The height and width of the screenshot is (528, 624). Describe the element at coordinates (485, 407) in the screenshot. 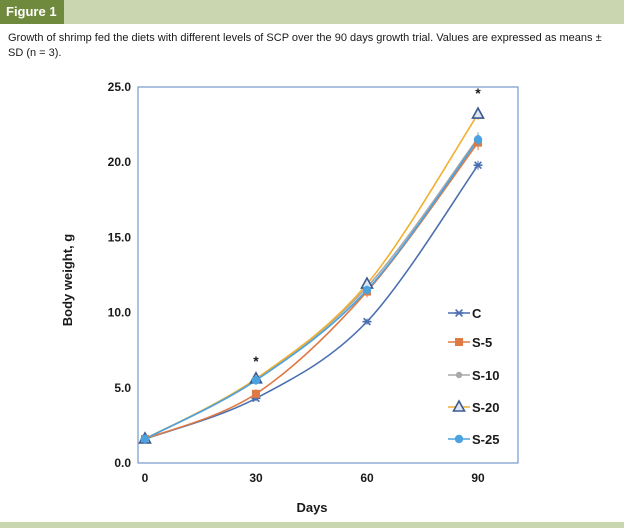

I see `legend-label: S-20` at that location.